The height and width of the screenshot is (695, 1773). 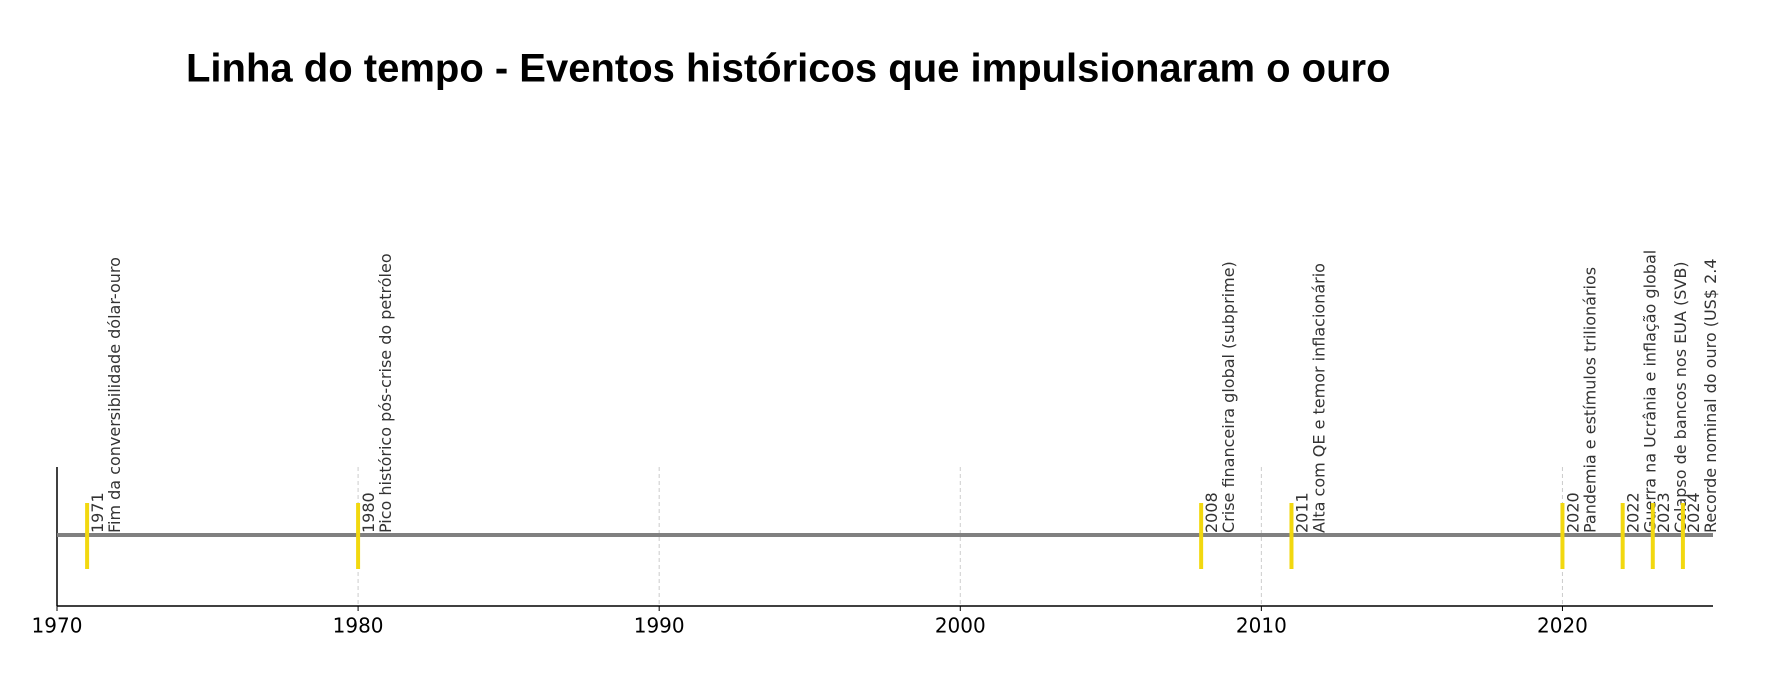 I want to click on event-year: 2020, so click(x=1572, y=512).